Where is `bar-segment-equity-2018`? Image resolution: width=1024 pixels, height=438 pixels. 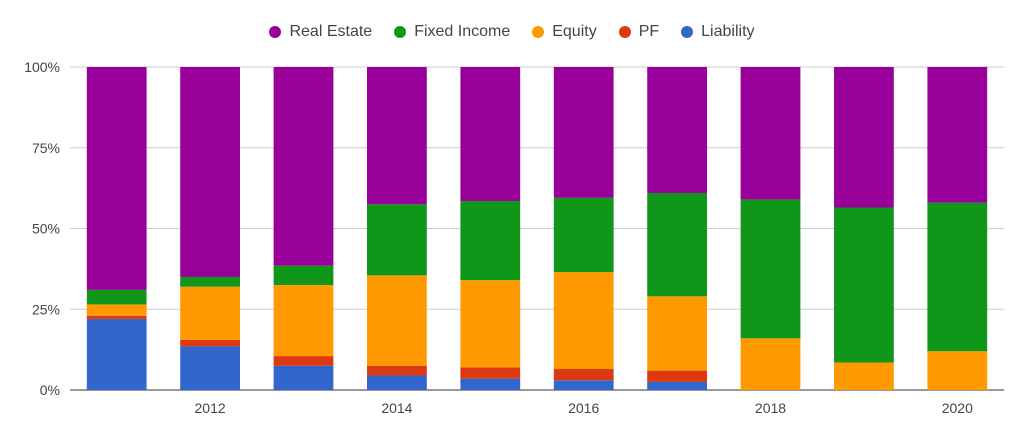
bar-segment-equity-2018 is located at coordinates (770, 364).